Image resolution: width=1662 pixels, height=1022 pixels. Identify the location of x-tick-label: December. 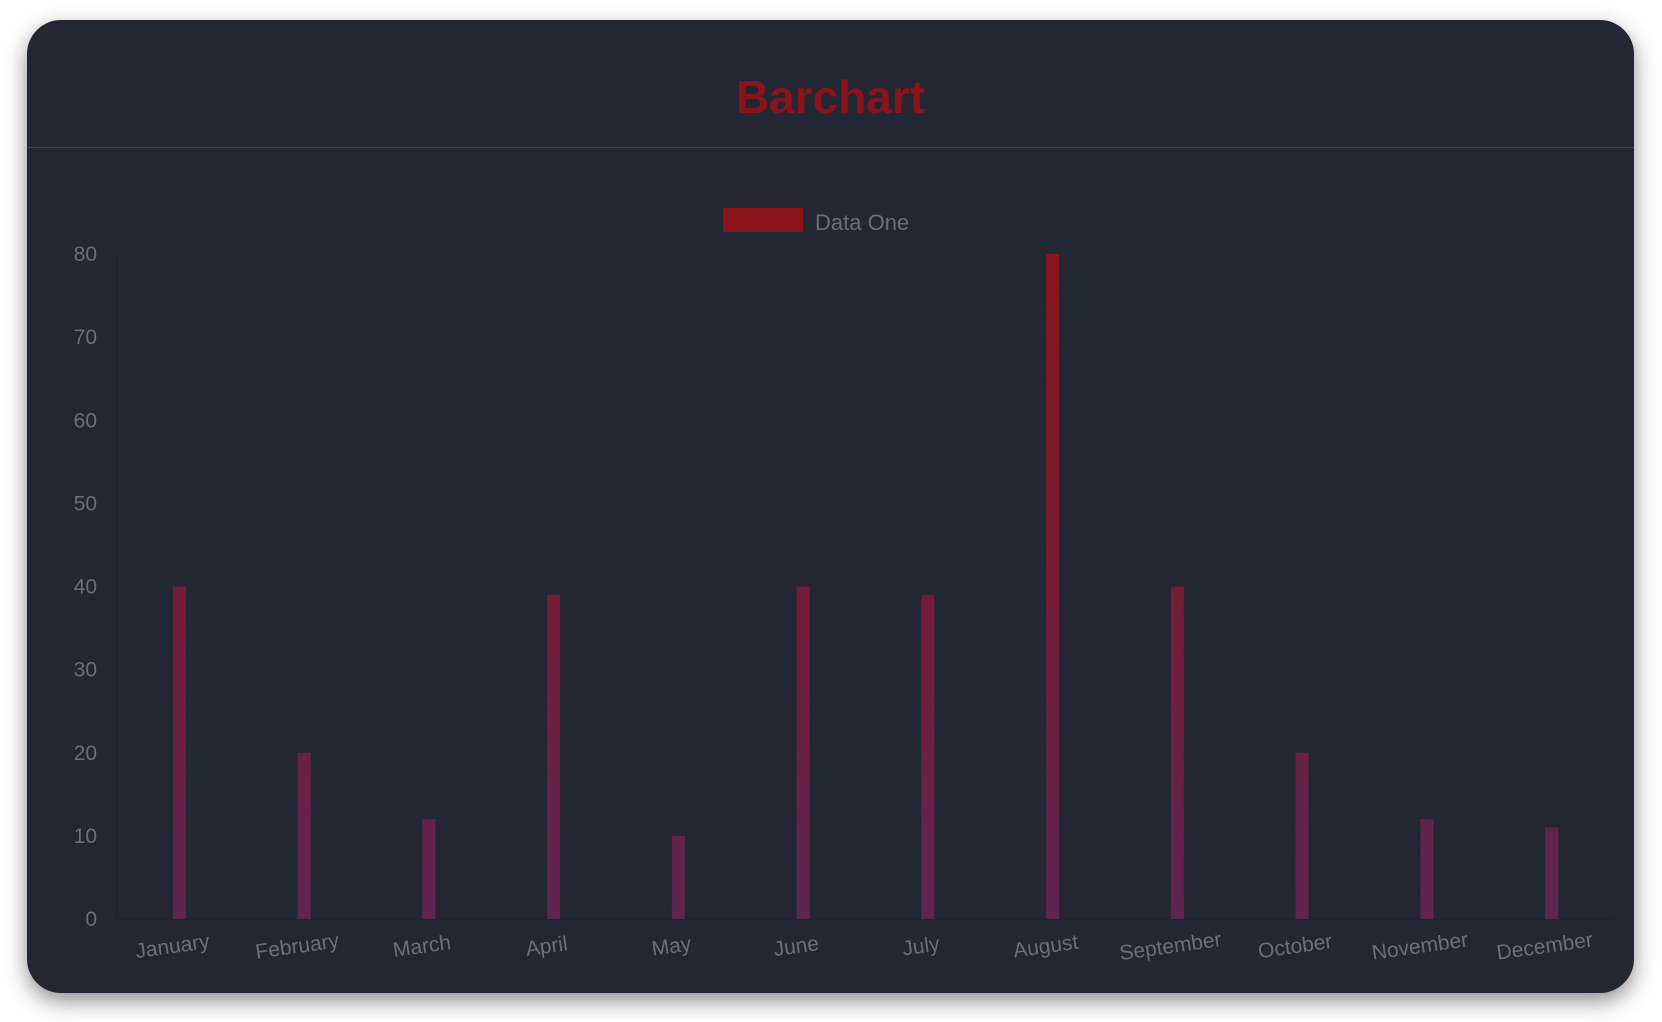
(1544, 946).